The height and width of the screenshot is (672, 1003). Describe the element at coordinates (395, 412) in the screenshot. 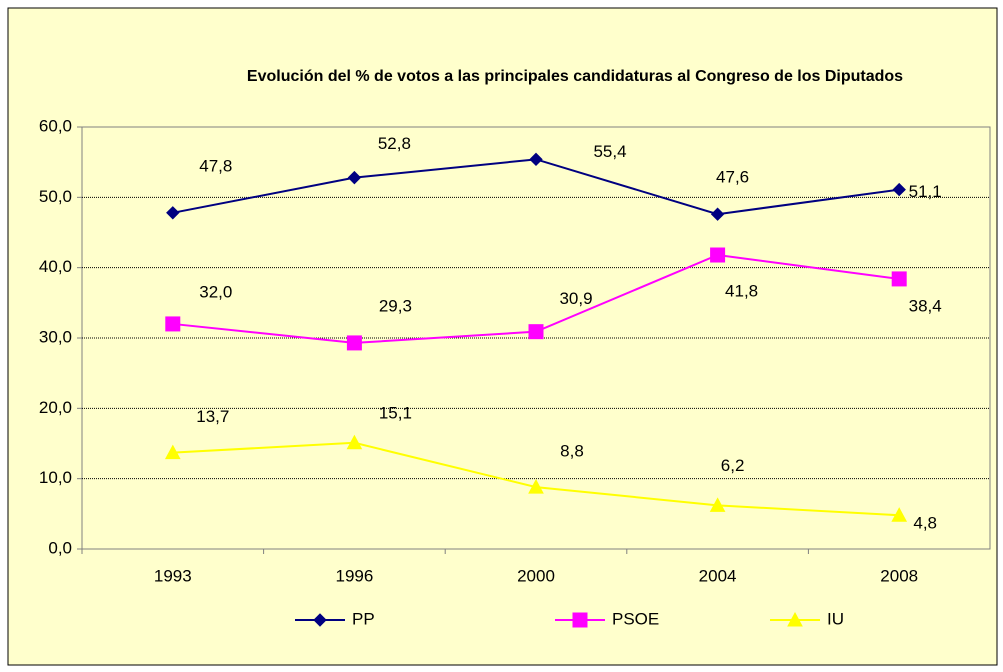

I see `data-label: 15,1` at that location.